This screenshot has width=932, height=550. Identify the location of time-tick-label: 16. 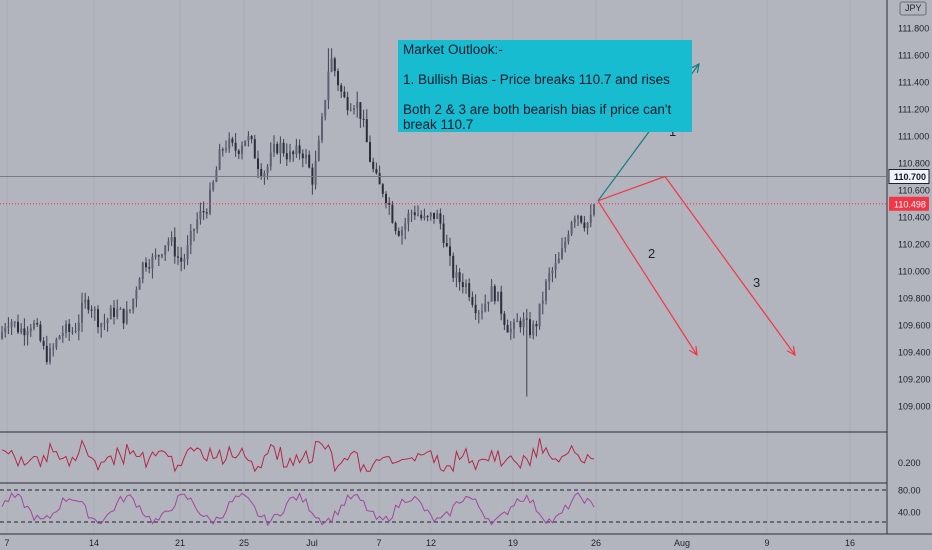
(850, 543).